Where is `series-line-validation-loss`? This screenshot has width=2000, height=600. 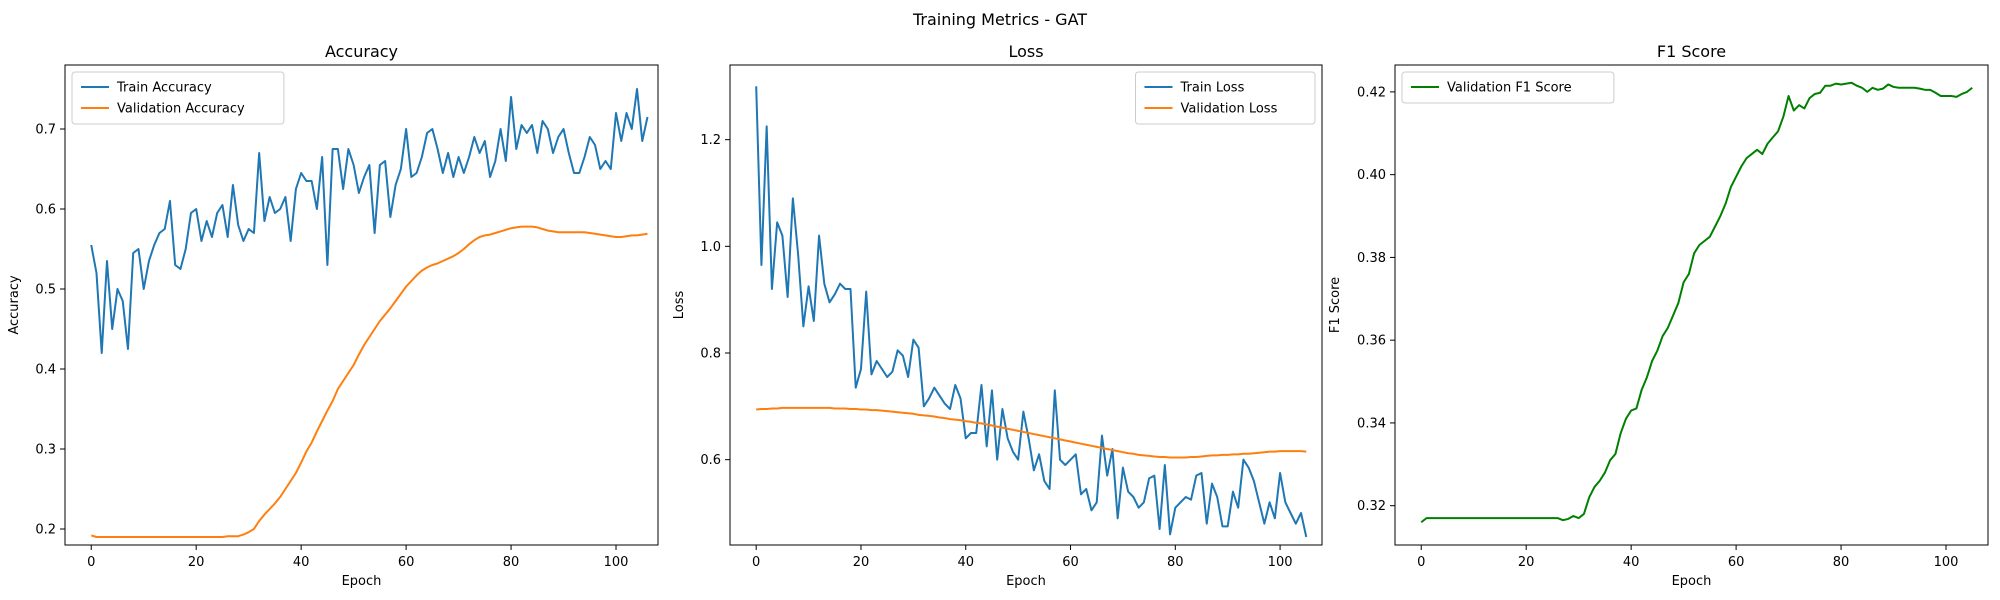 series-line-validation-loss is located at coordinates (1031, 432).